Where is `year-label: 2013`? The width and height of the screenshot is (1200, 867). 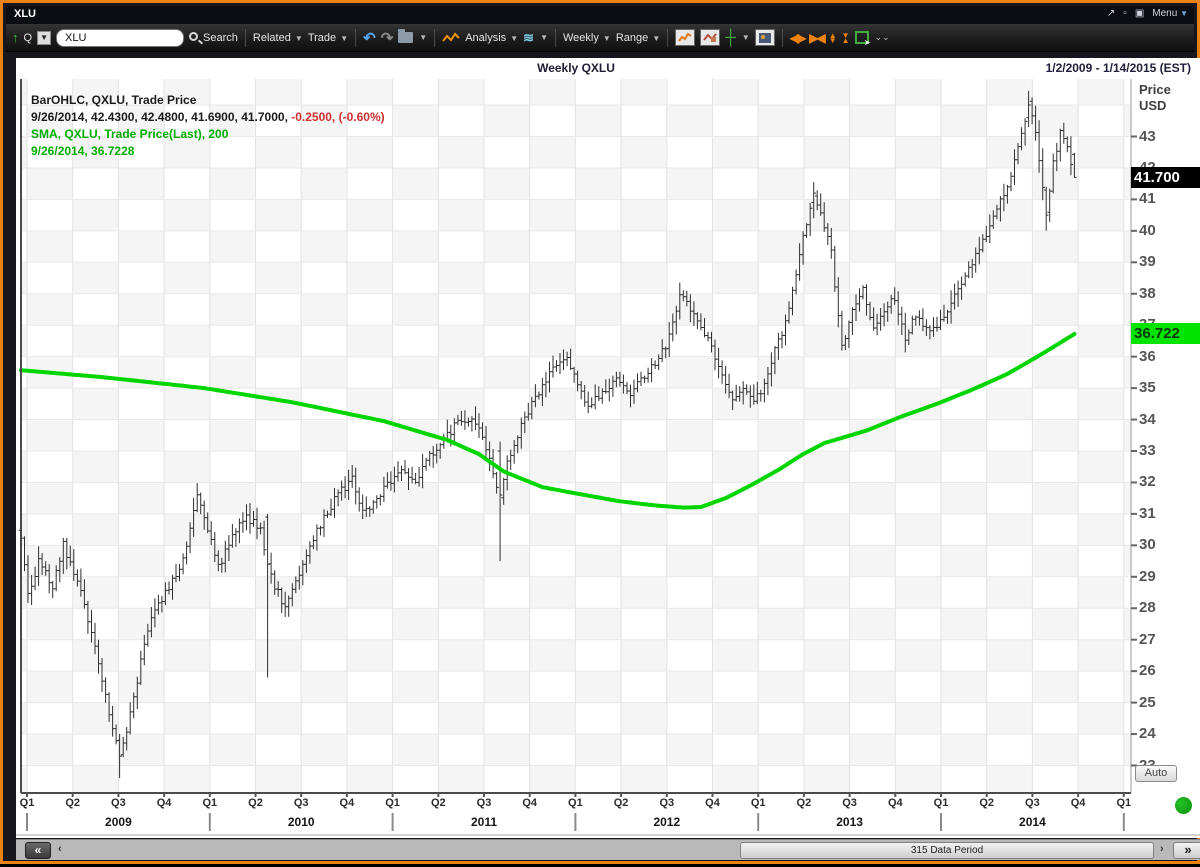
year-label: 2013 is located at coordinates (849, 822).